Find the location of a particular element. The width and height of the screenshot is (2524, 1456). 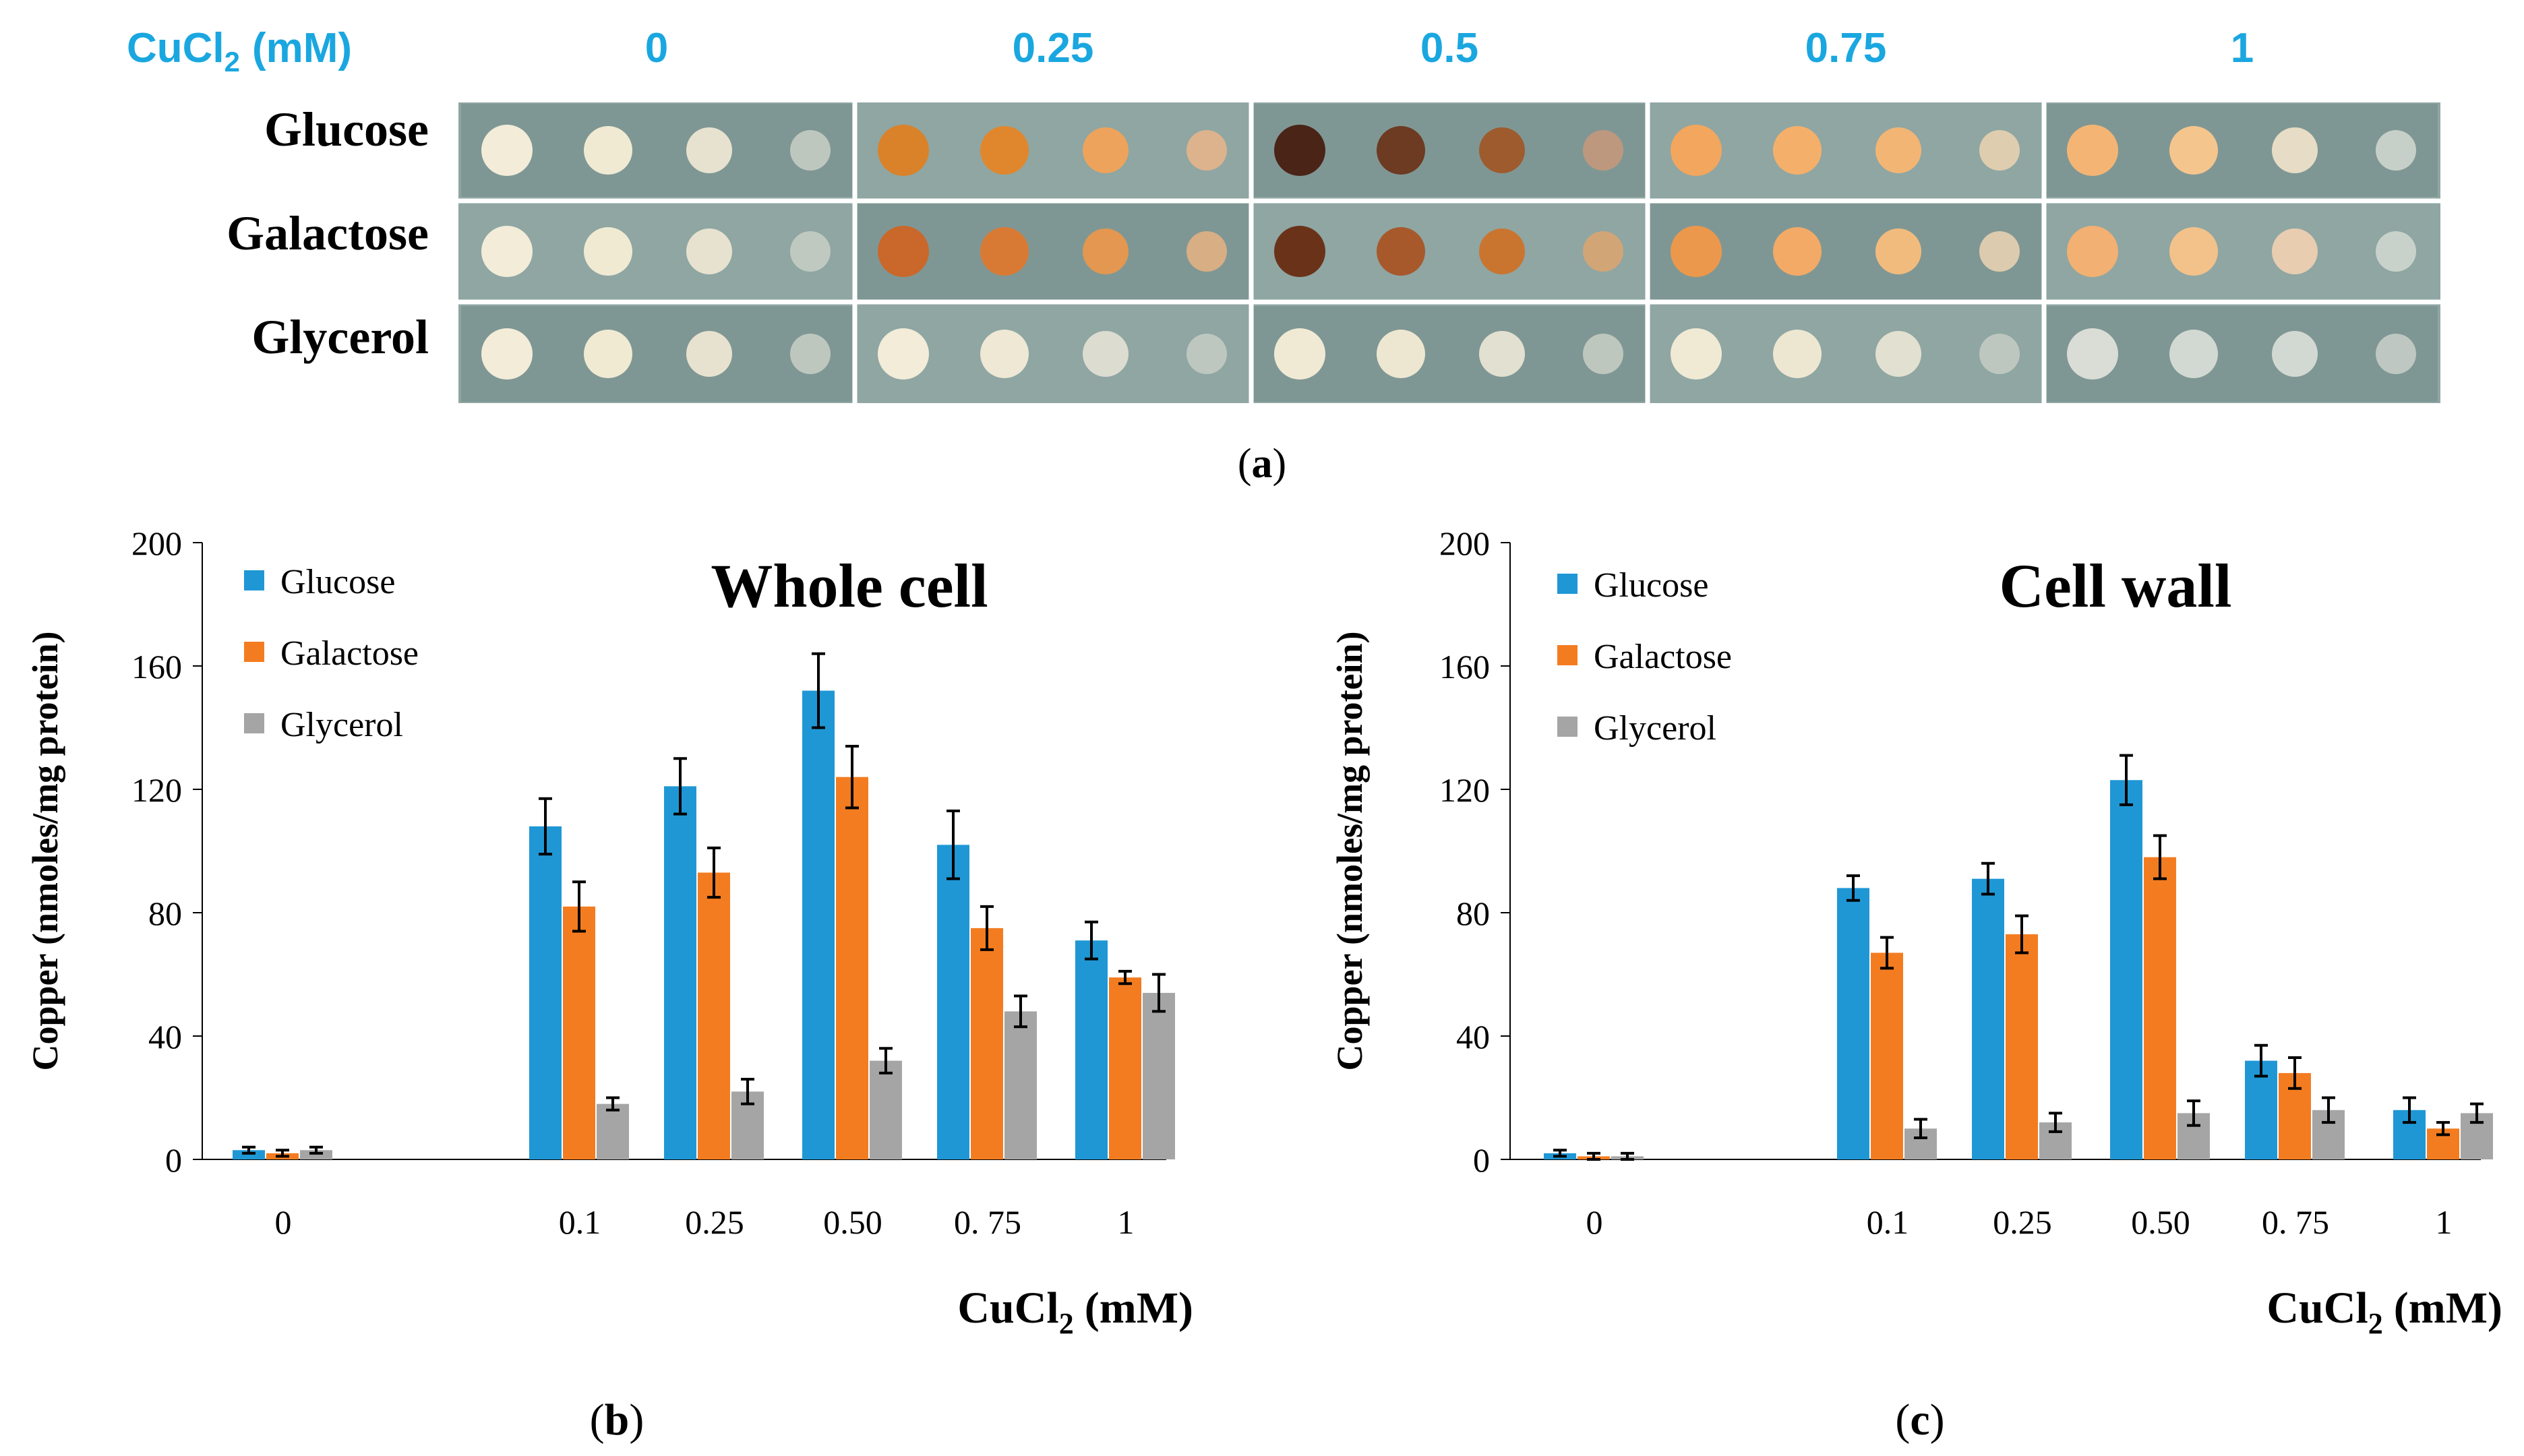

panel-caption-letter: c is located at coordinates (1920, 1420).